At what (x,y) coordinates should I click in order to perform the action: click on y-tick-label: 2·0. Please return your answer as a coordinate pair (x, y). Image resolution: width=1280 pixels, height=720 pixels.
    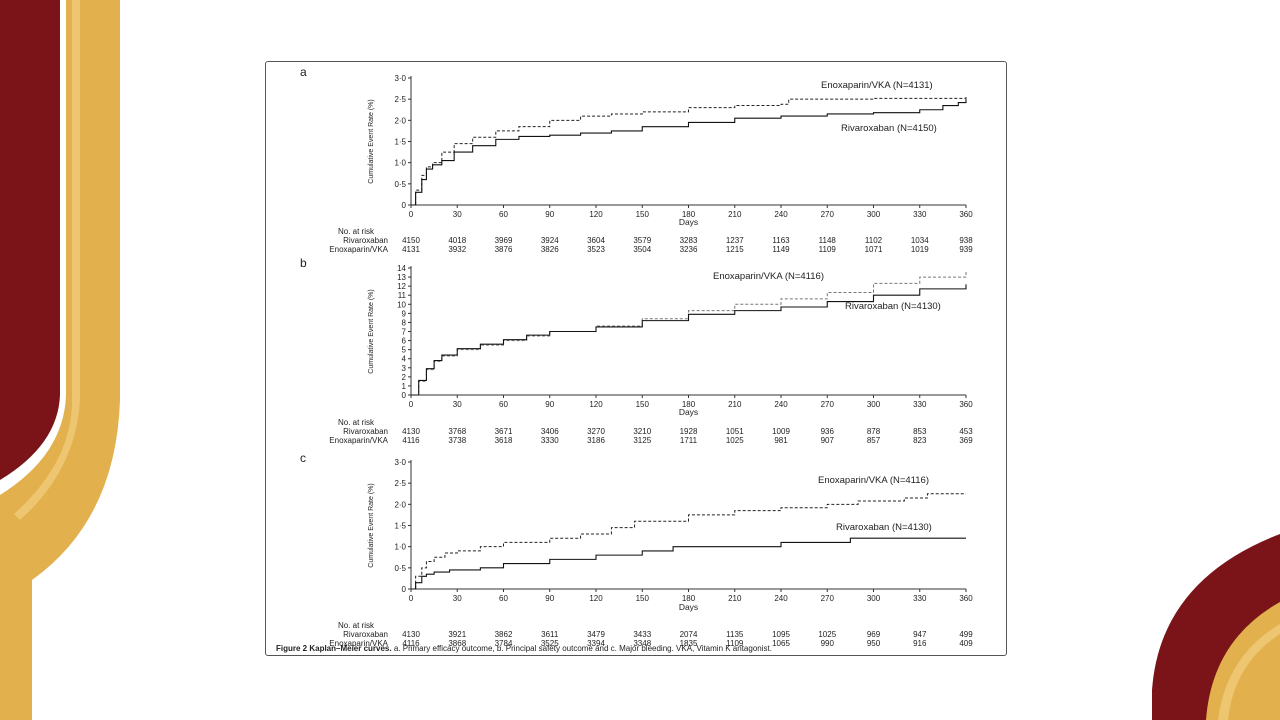
    Looking at the image, I should click on (400, 120).